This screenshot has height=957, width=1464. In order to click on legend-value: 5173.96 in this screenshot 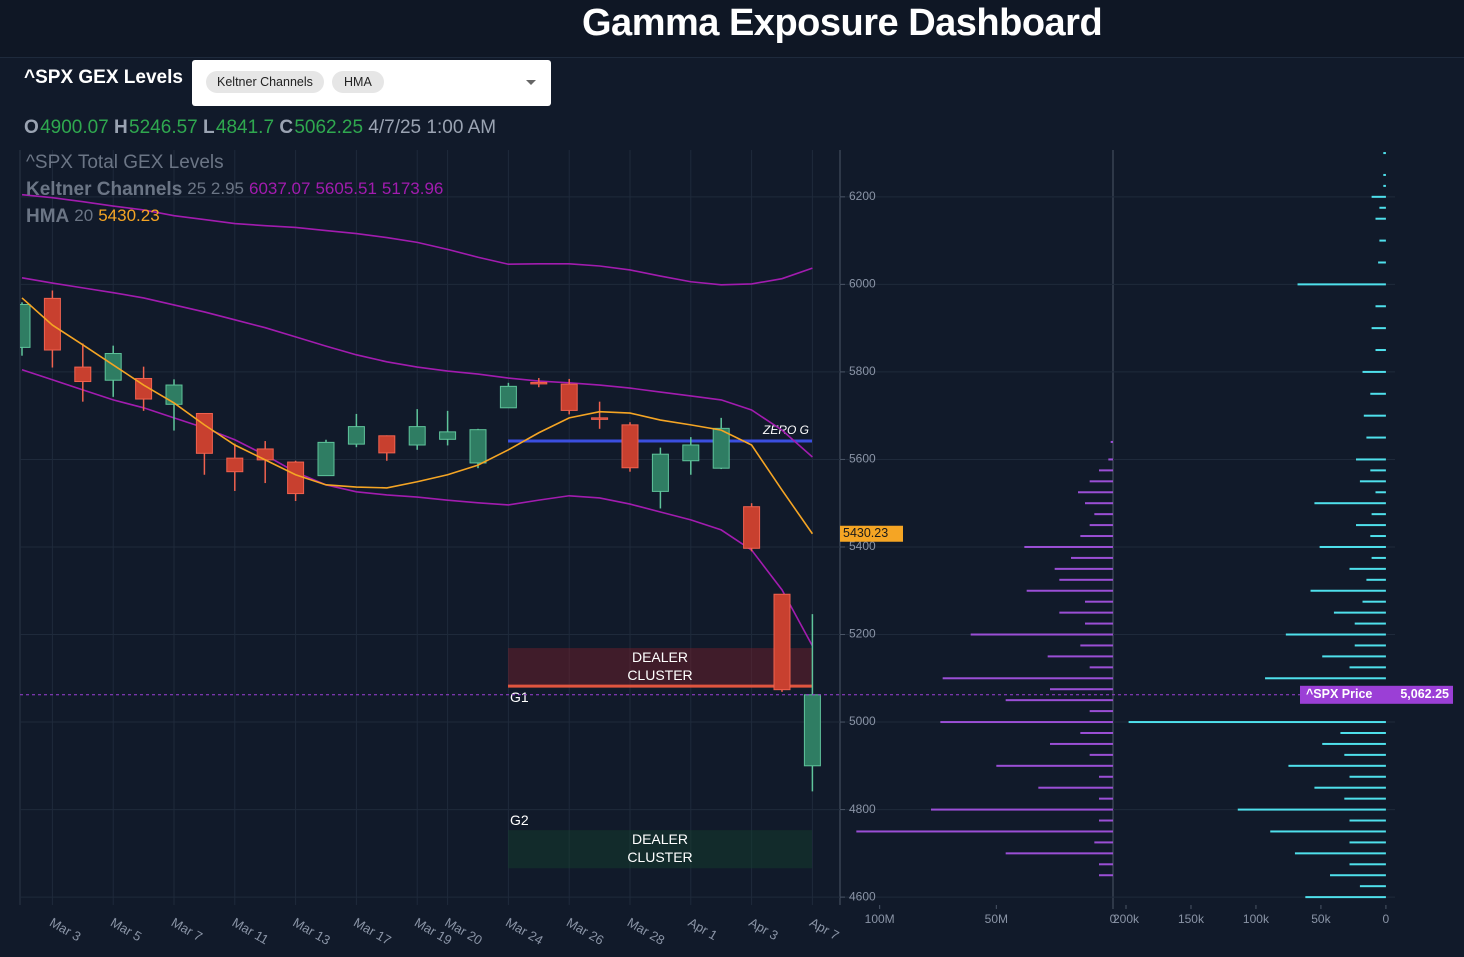, I will do `click(412, 188)`.